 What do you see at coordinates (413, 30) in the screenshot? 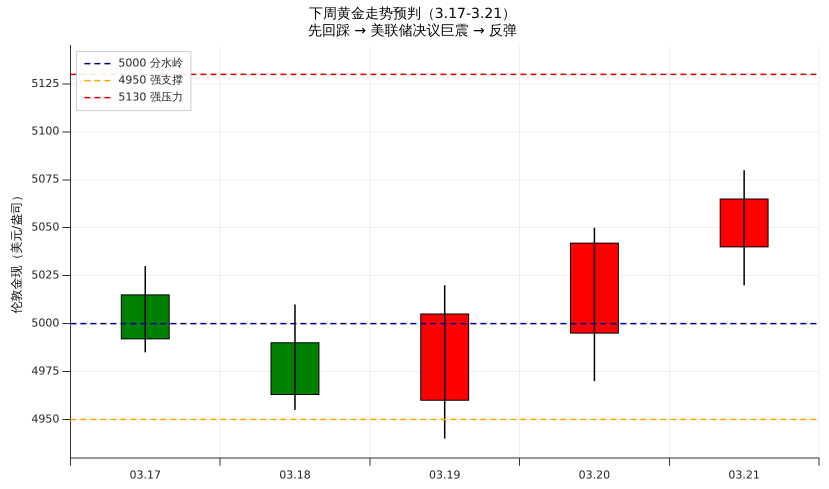
I see `chart-subtitle: 先回踩 → 美联储决议巨震 → 反弹` at bounding box center [413, 30].